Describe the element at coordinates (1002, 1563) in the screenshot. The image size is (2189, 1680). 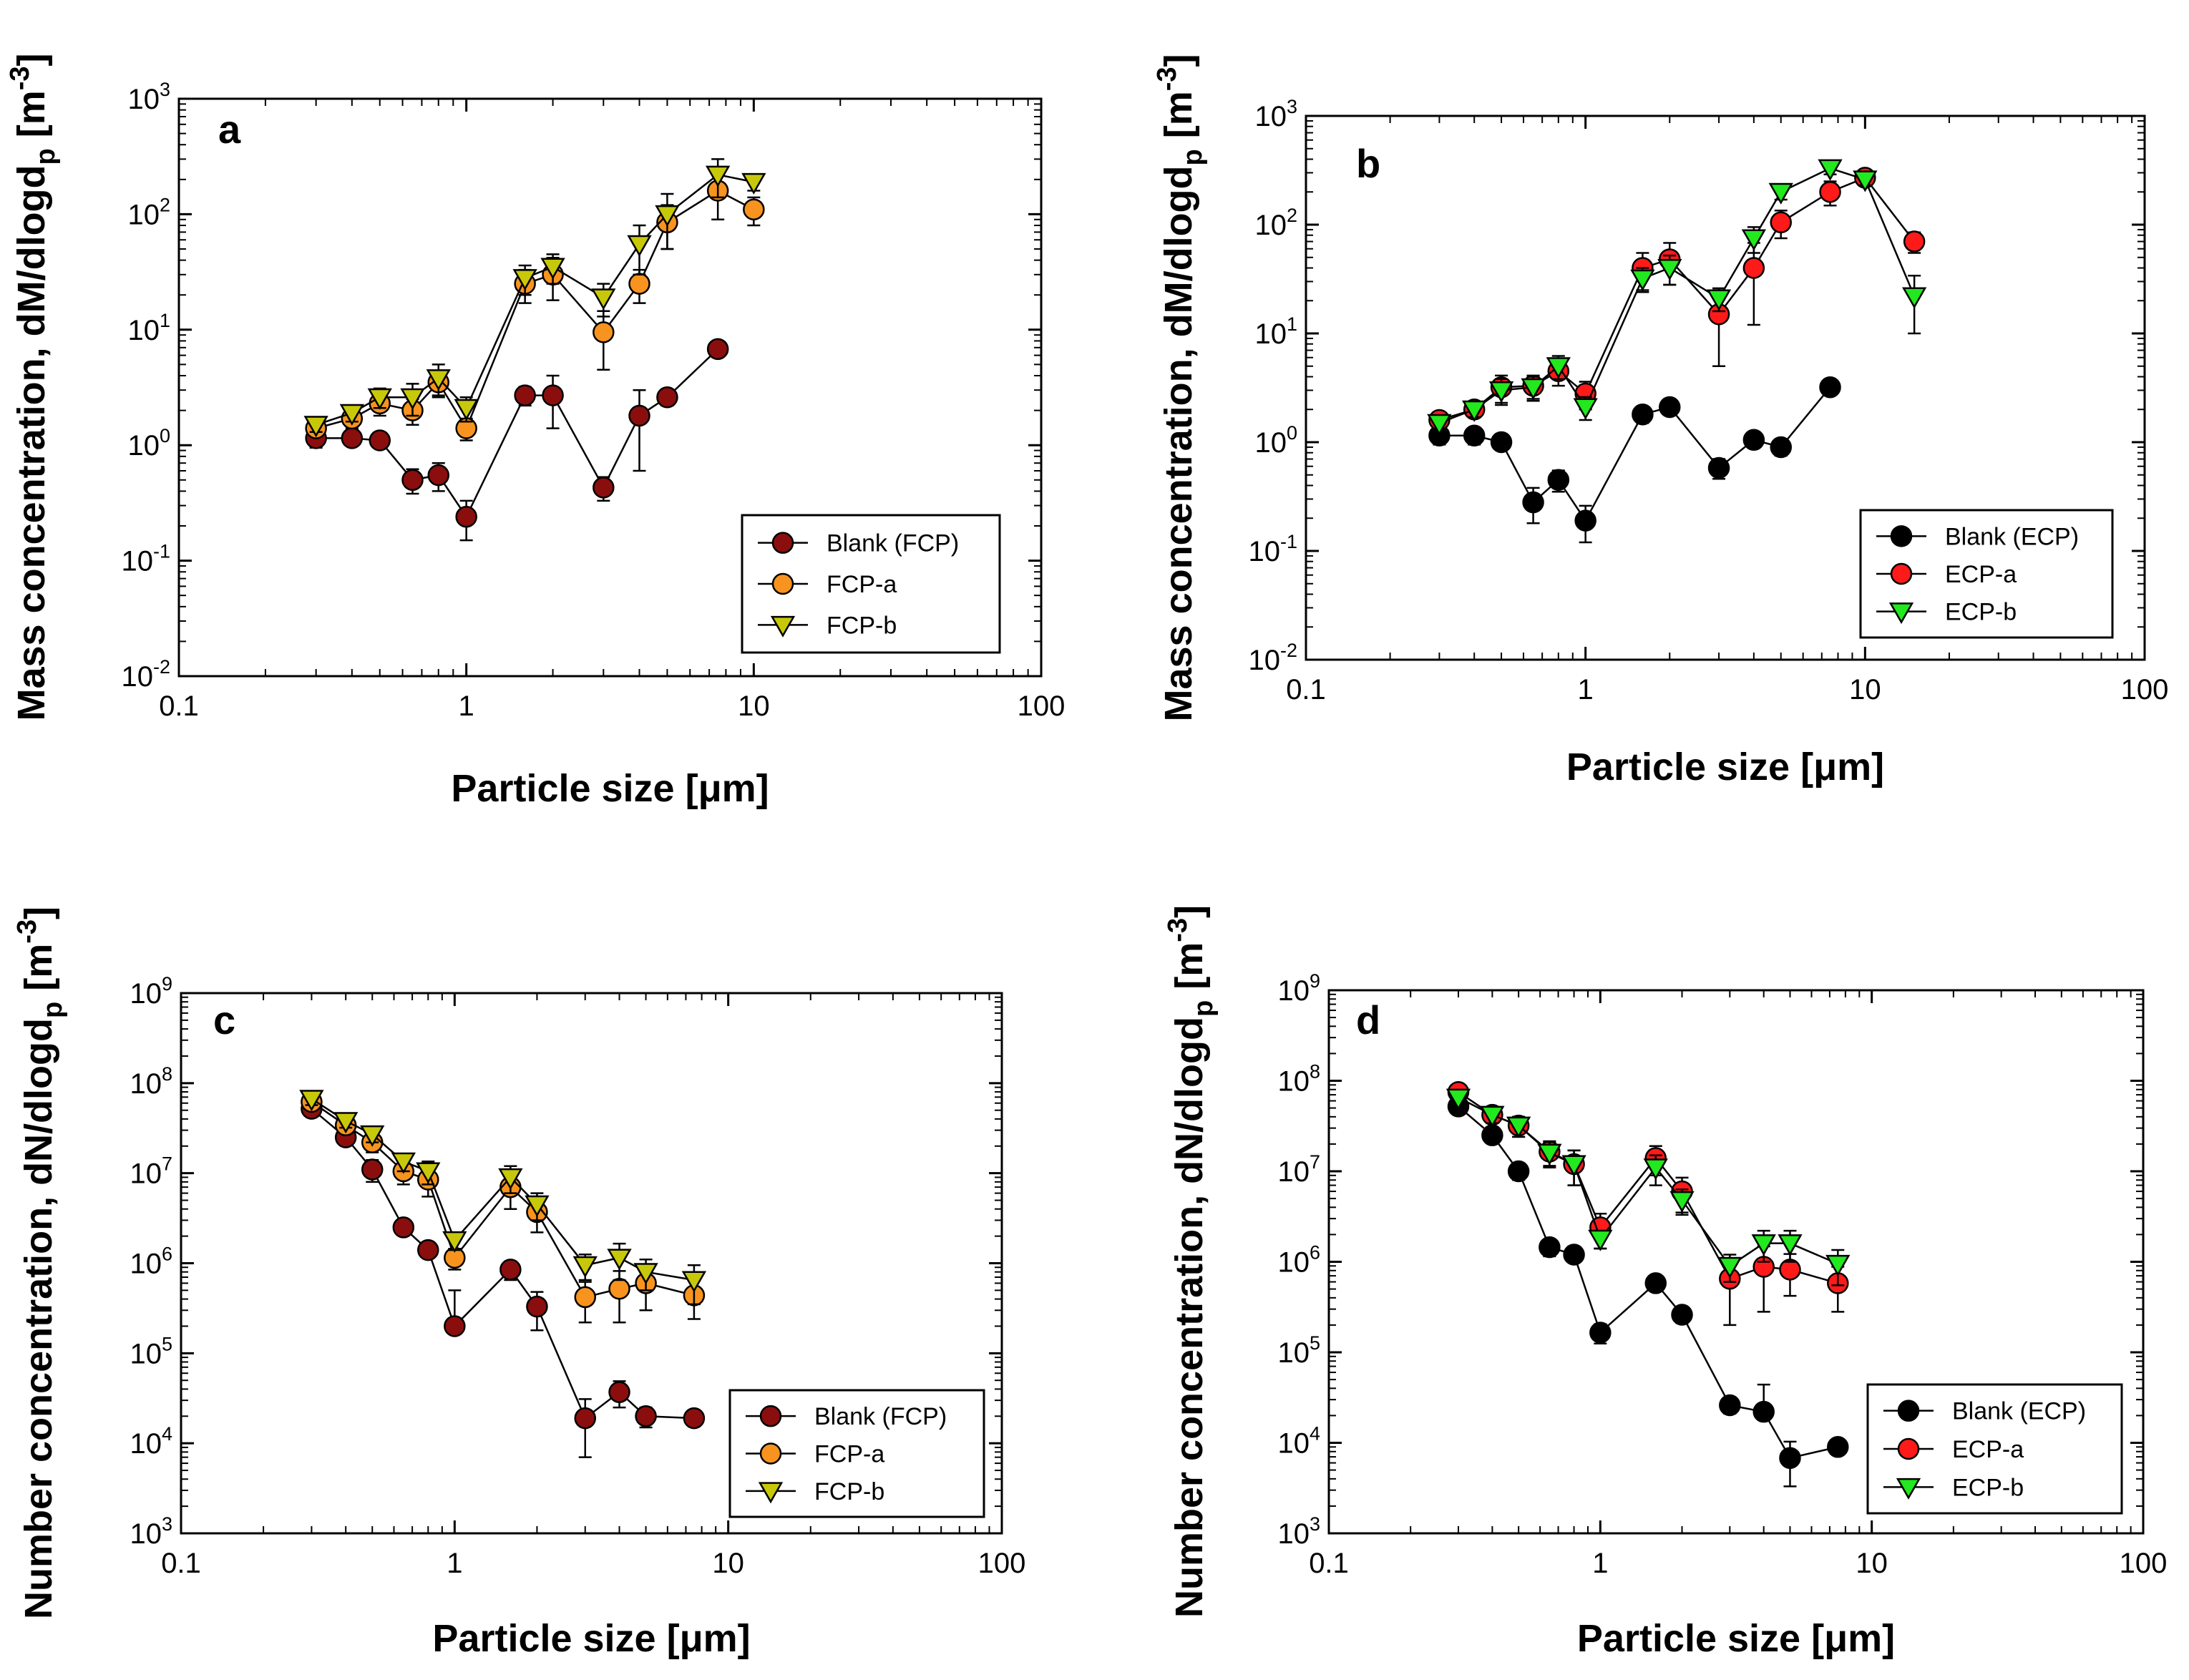
I see `x-tick-label: 100` at that location.